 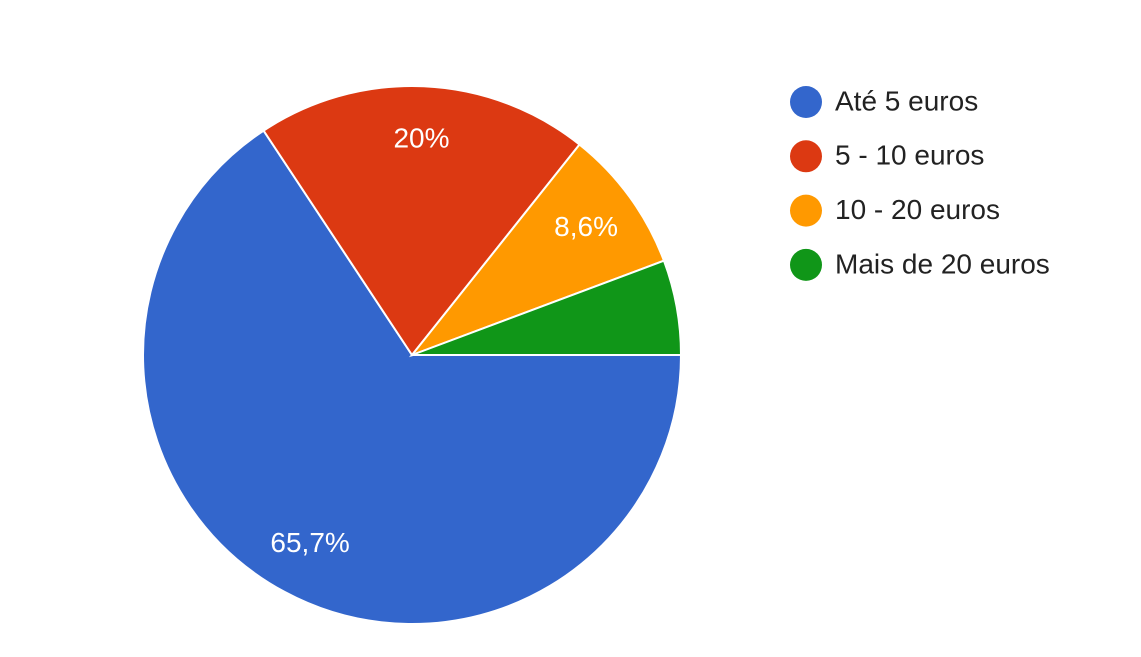 I want to click on slice-label: 8,6%, so click(x=586, y=226).